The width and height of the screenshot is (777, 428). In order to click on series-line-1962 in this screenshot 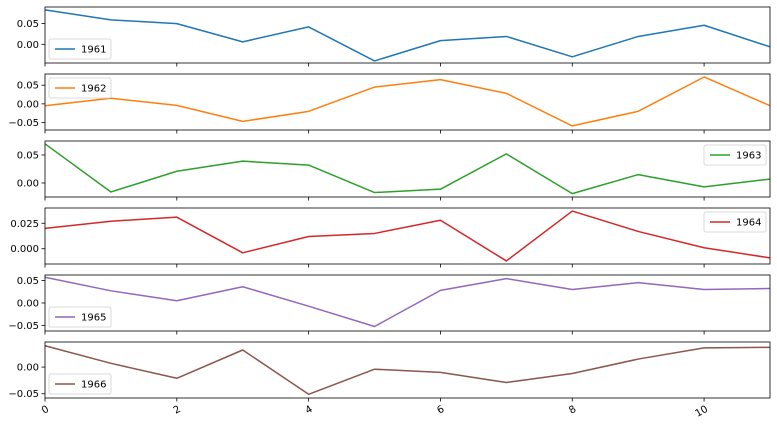, I will do `click(407, 101)`.